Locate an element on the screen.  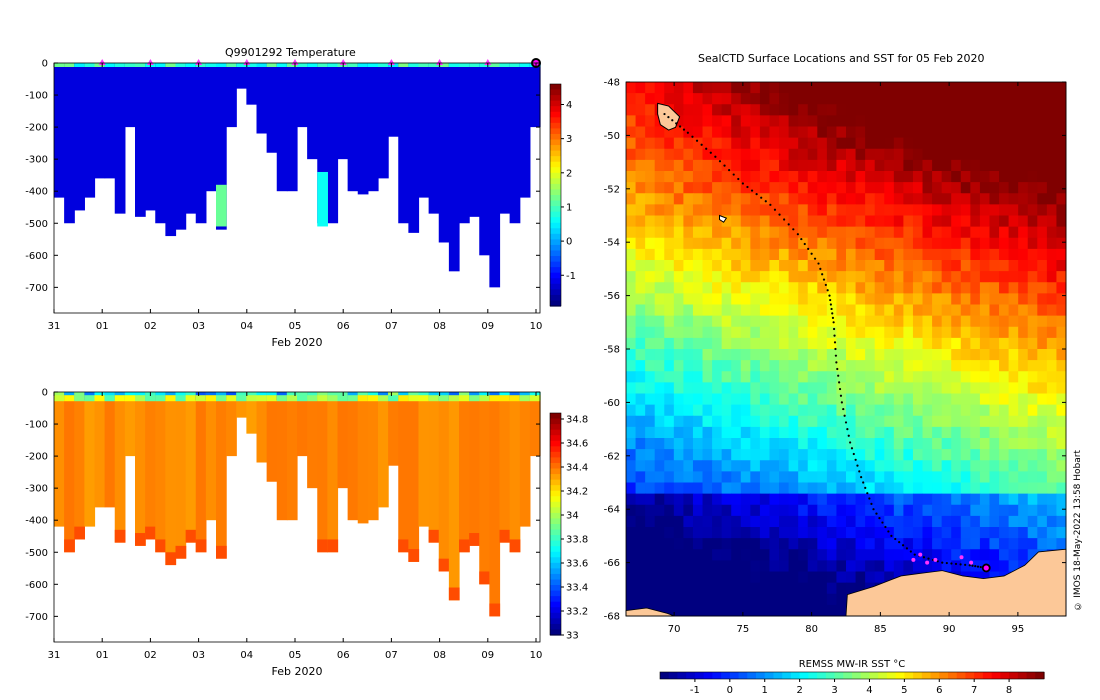
surface-marker is located at coordinates (295, 62).